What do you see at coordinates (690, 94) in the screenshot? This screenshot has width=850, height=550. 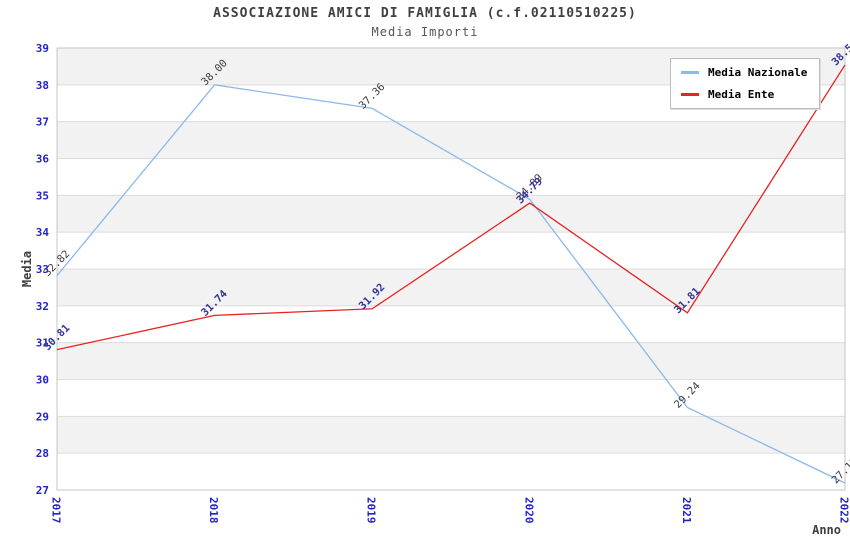 I see `media-ente-line-swatch-icon` at bounding box center [690, 94].